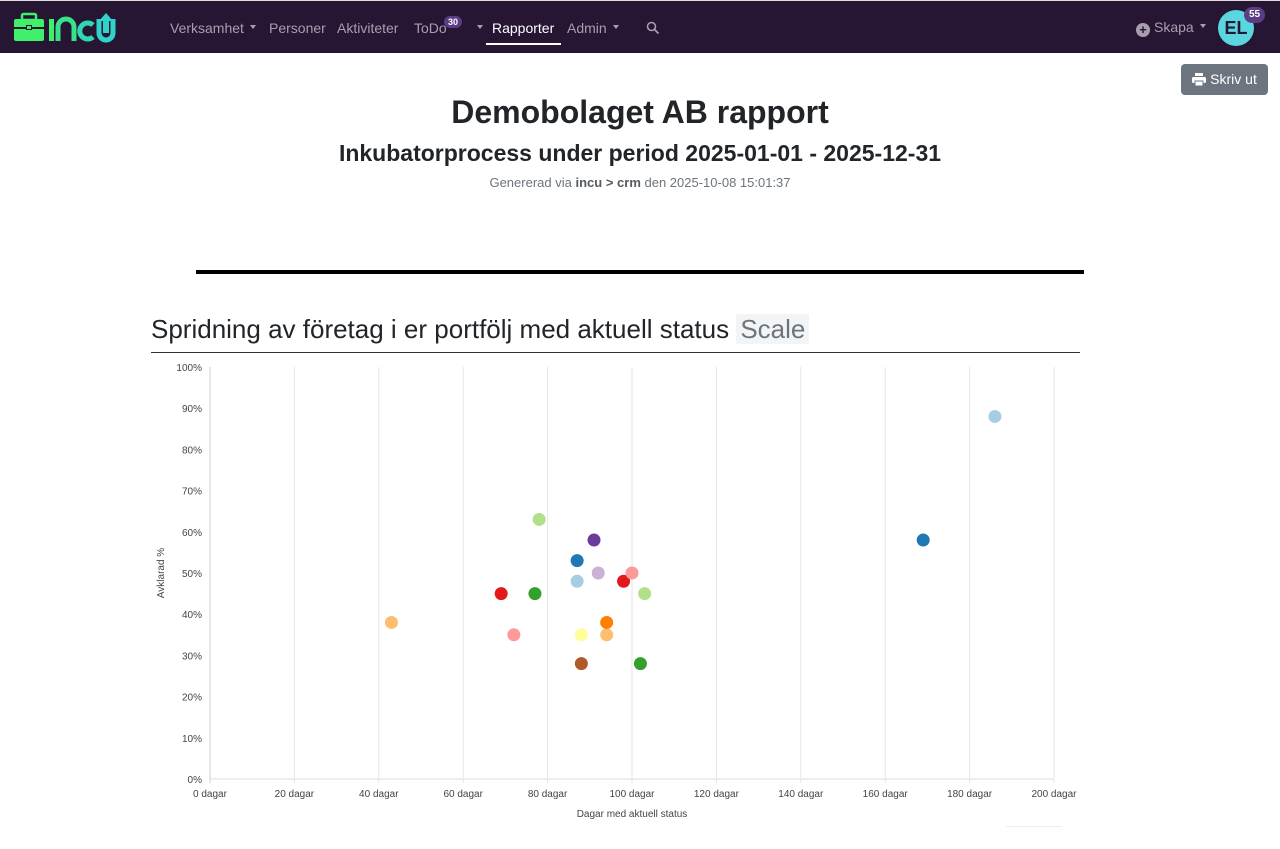  I want to click on x-tick-label: 120 dagar, so click(717, 794).